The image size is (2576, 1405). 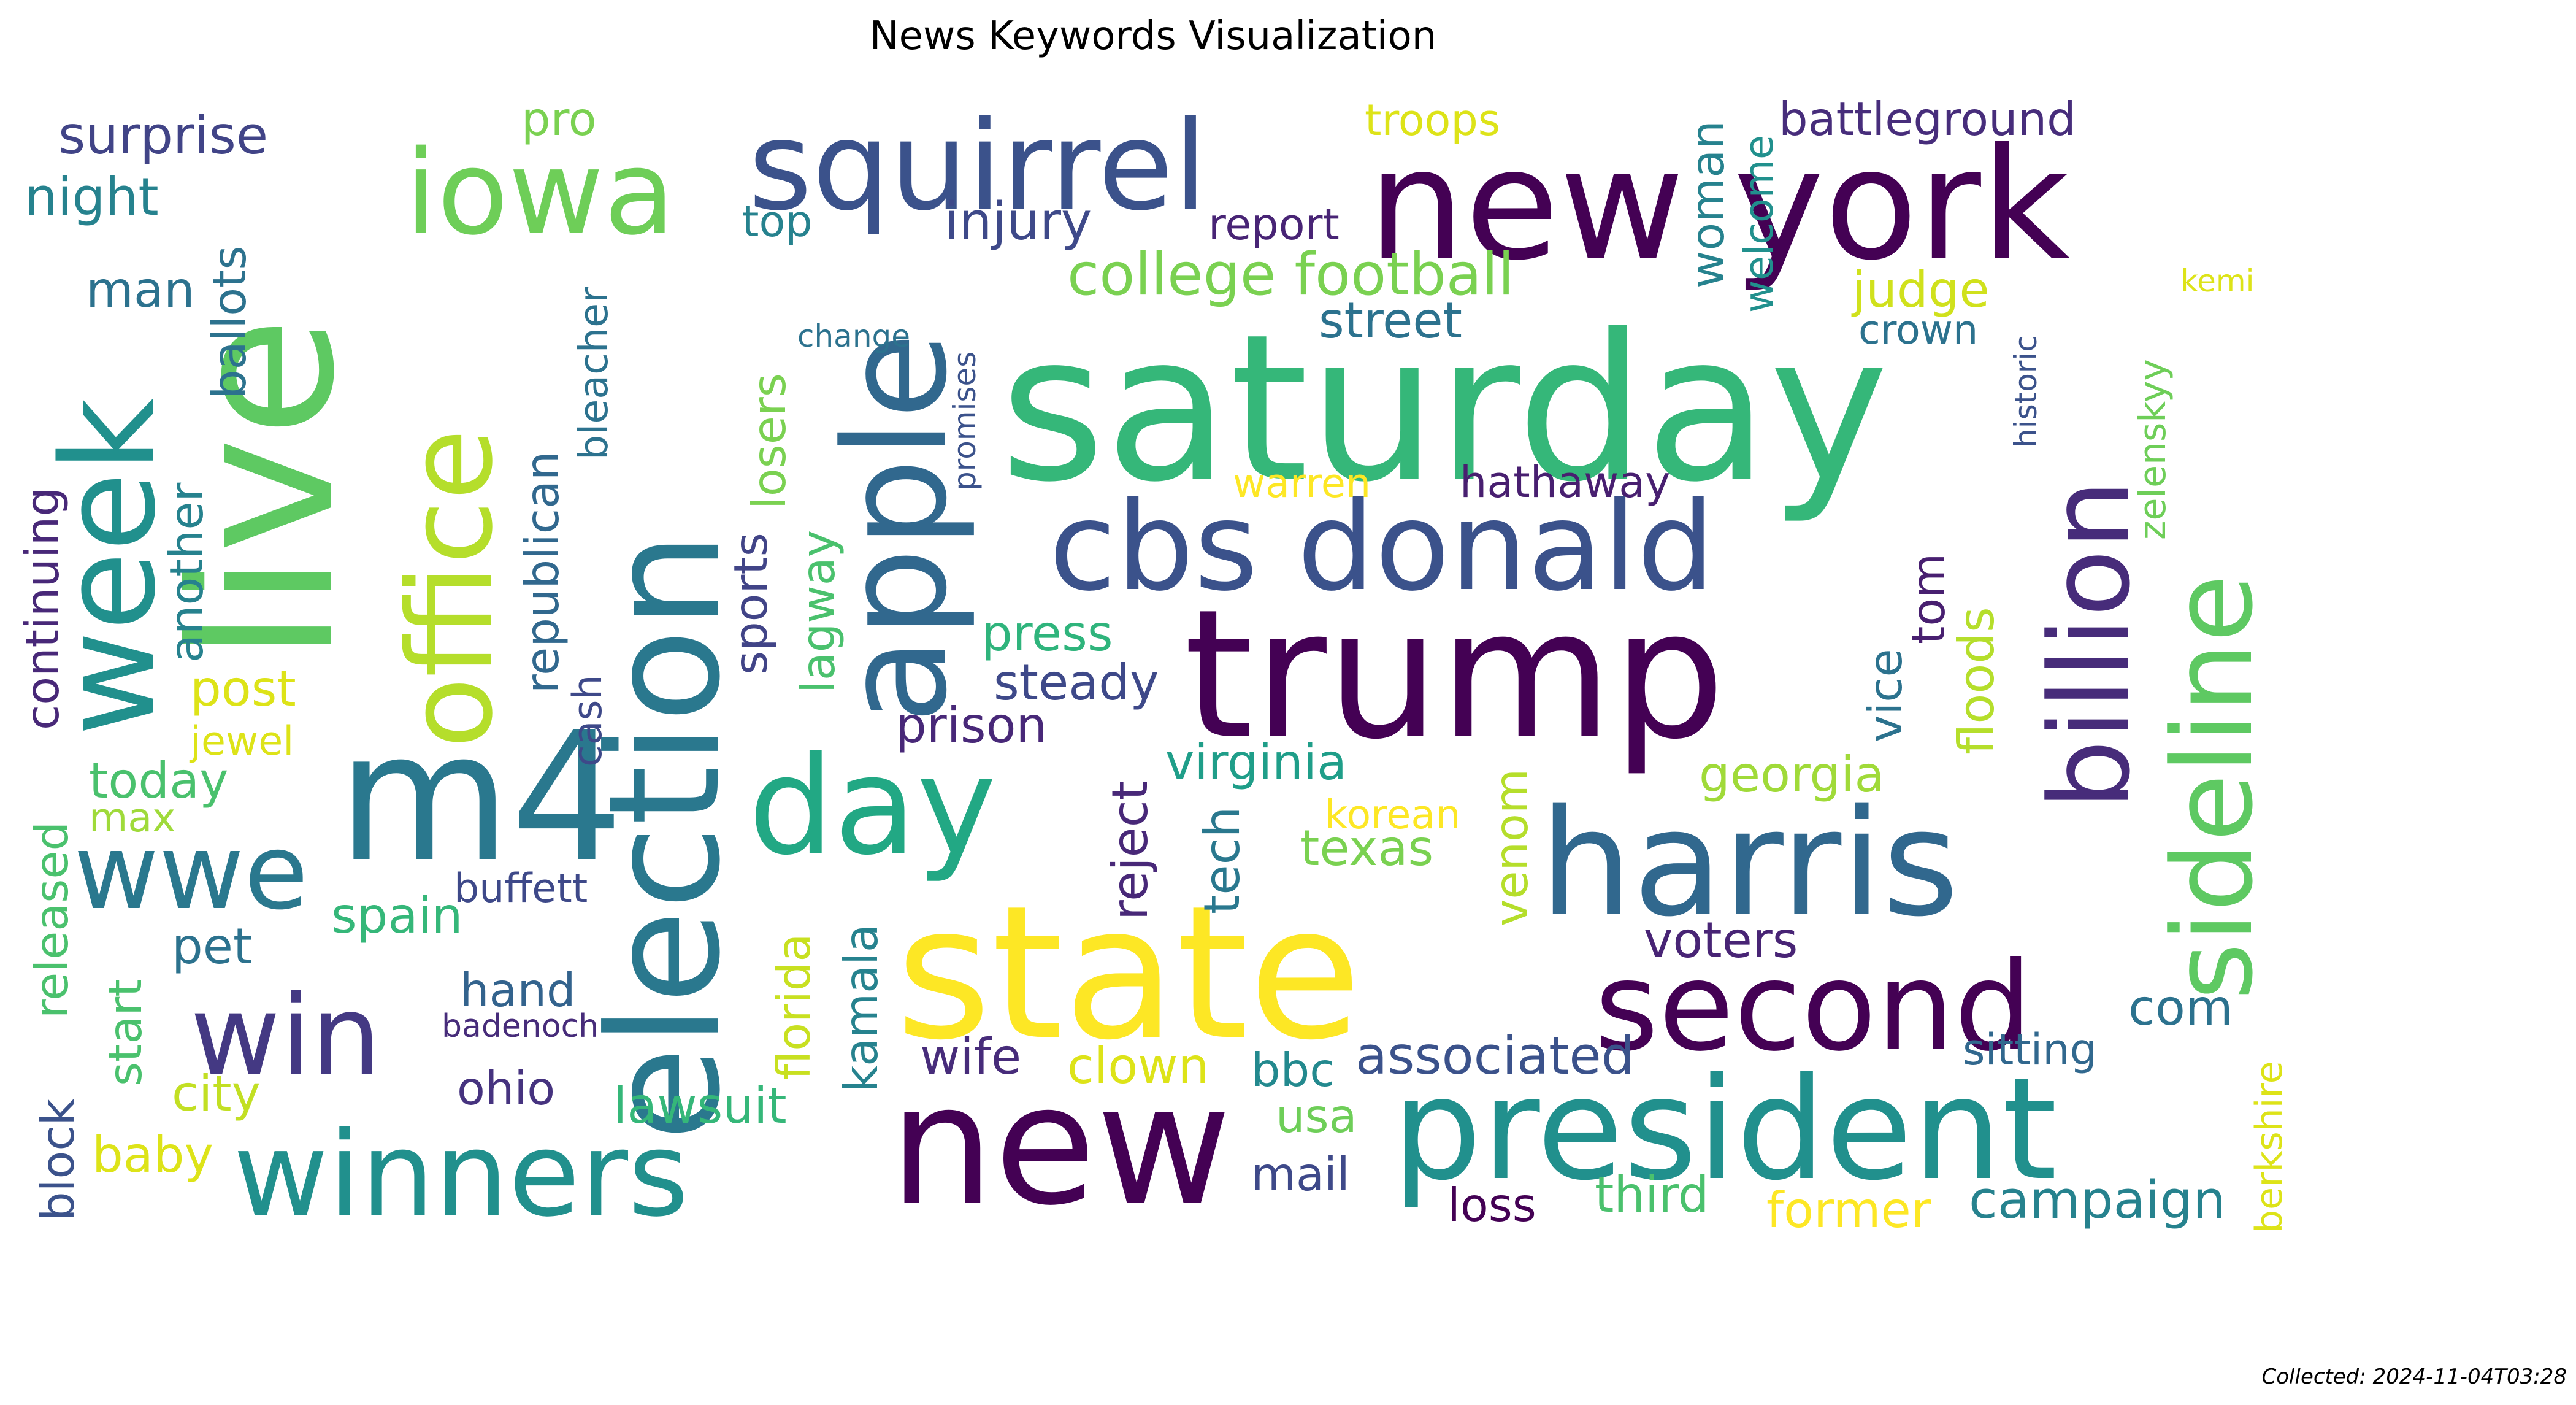 What do you see at coordinates (1390, 321) in the screenshot?
I see `word-street: street` at bounding box center [1390, 321].